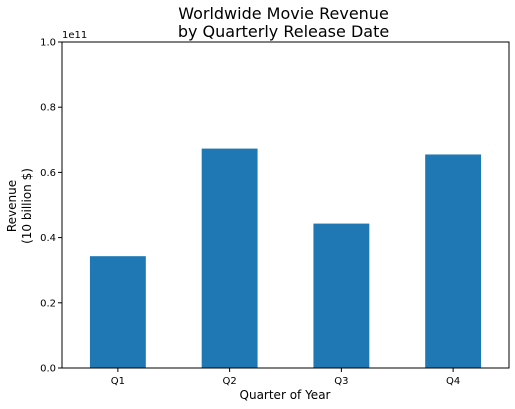  I want to click on chart-title-line-1: Worldwide Movie Revenue, so click(283, 13).